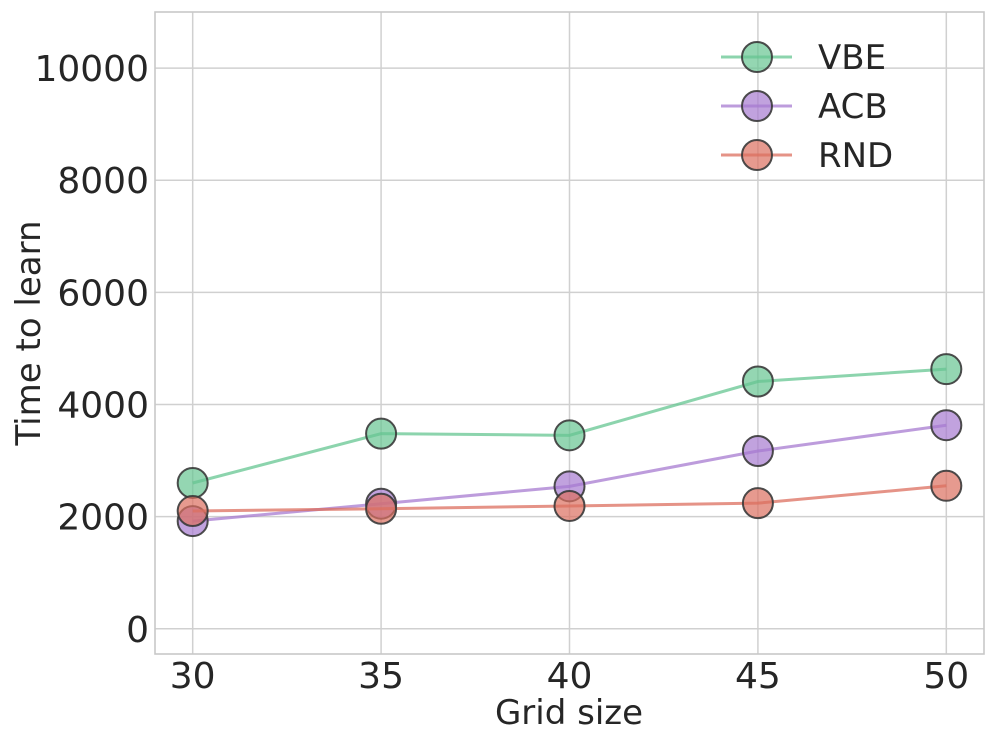 The height and width of the screenshot is (744, 996). Describe the element at coordinates (807, 156) in the screenshot. I see `legend-item-rnd: RND` at that location.